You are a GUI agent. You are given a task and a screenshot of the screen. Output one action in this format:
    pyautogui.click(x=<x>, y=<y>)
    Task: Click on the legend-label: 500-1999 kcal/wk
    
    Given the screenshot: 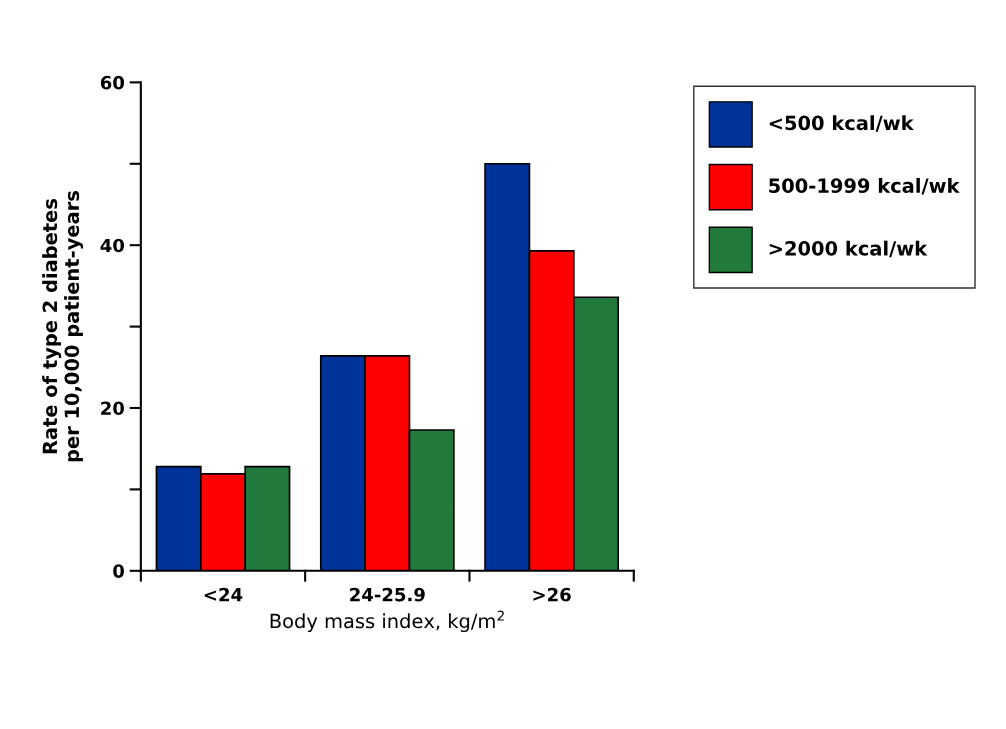 What is the action you would take?
    pyautogui.click(x=864, y=186)
    